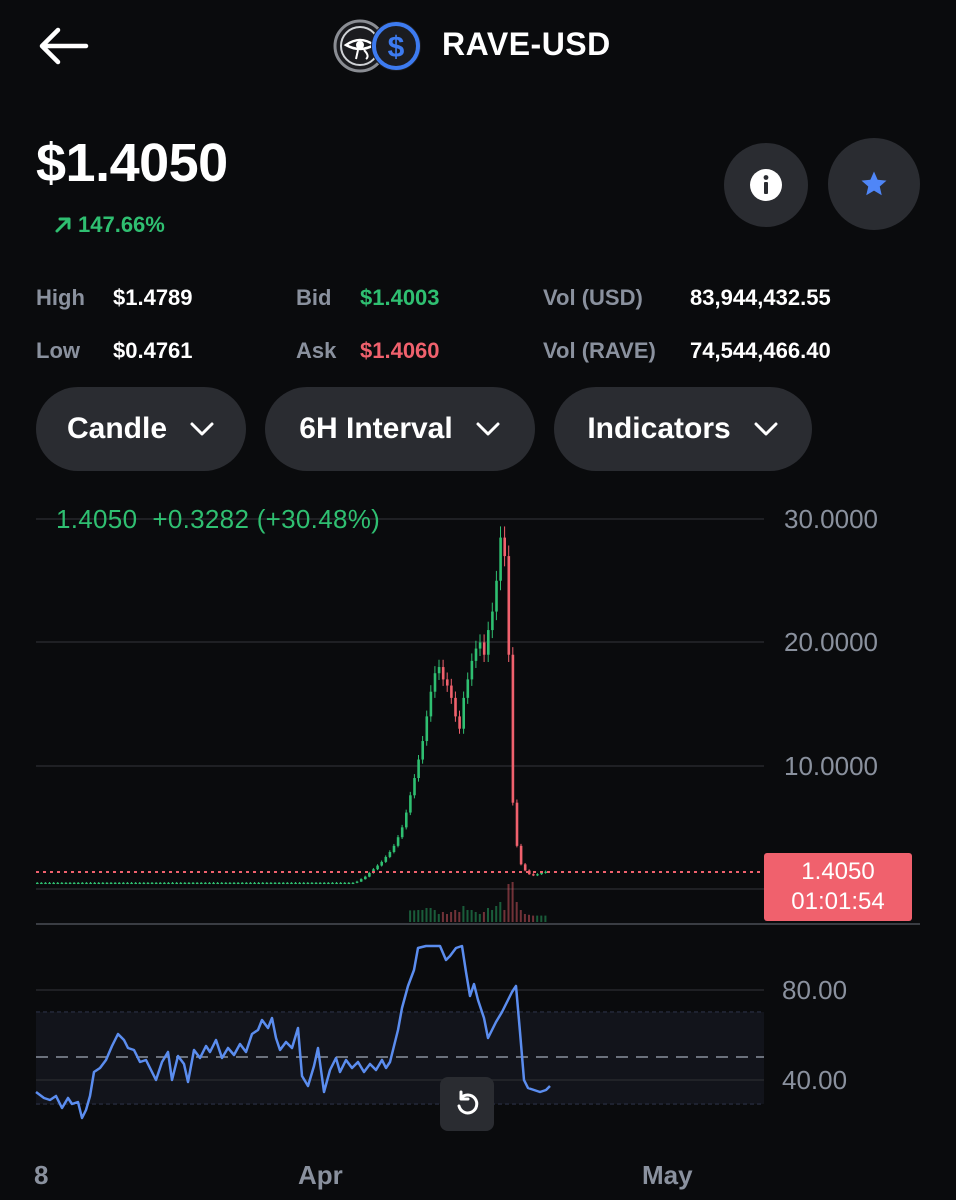 The height and width of the screenshot is (1200, 956). I want to click on price-change: 147.66%, so click(109, 225).